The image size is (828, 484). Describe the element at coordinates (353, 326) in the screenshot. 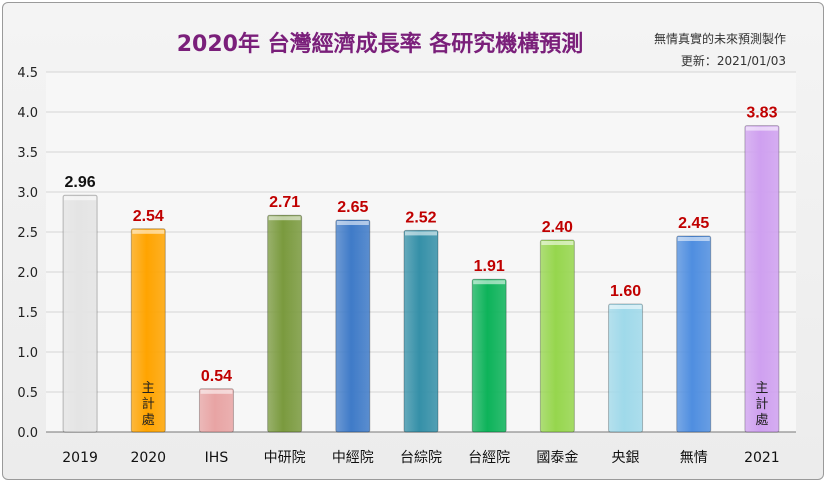

I see `bar-中經院` at that location.